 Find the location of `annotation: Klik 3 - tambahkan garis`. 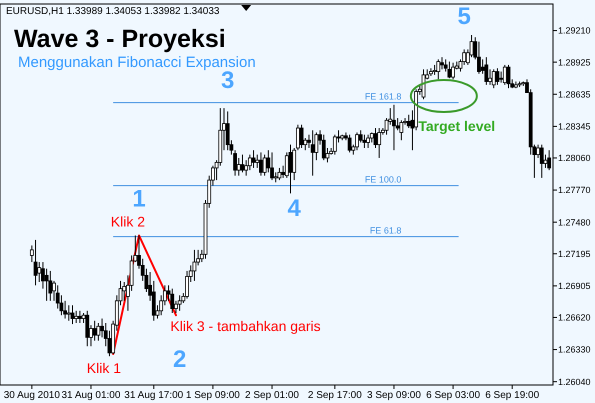

annotation: Klik 3 - tambahkan garis is located at coordinates (245, 326).